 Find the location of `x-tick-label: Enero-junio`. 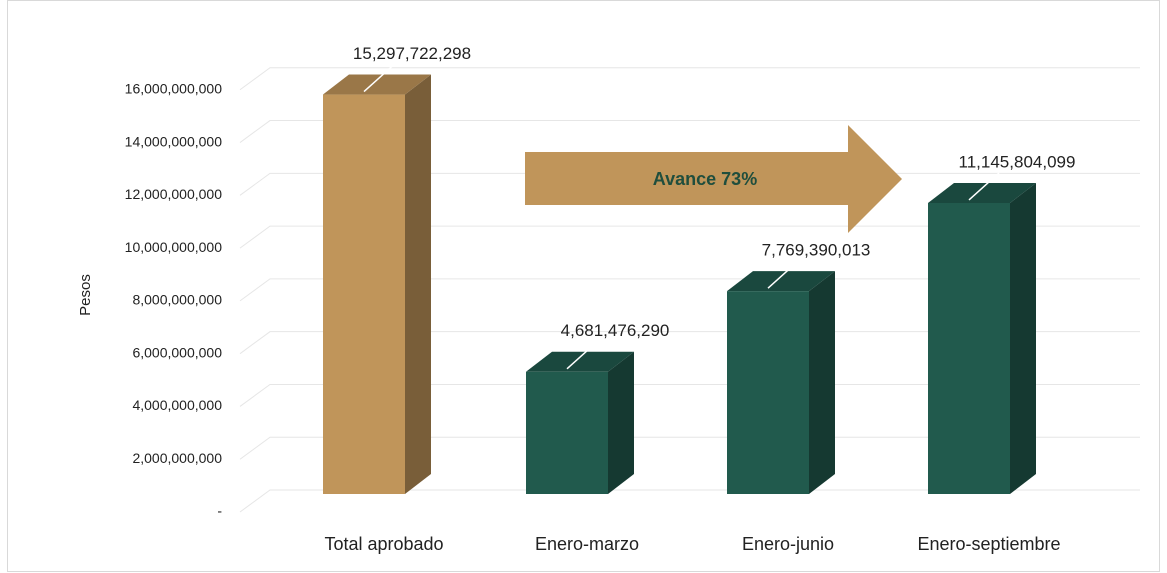

x-tick-label: Enero-junio is located at coordinates (788, 544).